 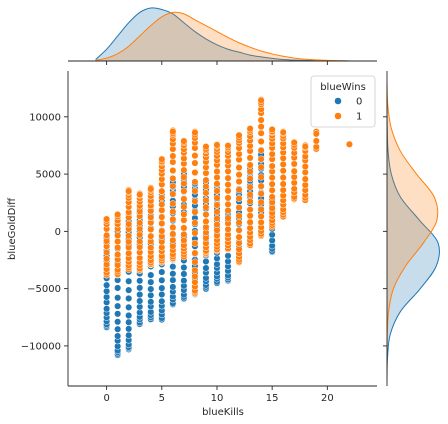 What do you see at coordinates (41, 346) in the screenshot?
I see `y-tick-label: −10000` at bounding box center [41, 346].